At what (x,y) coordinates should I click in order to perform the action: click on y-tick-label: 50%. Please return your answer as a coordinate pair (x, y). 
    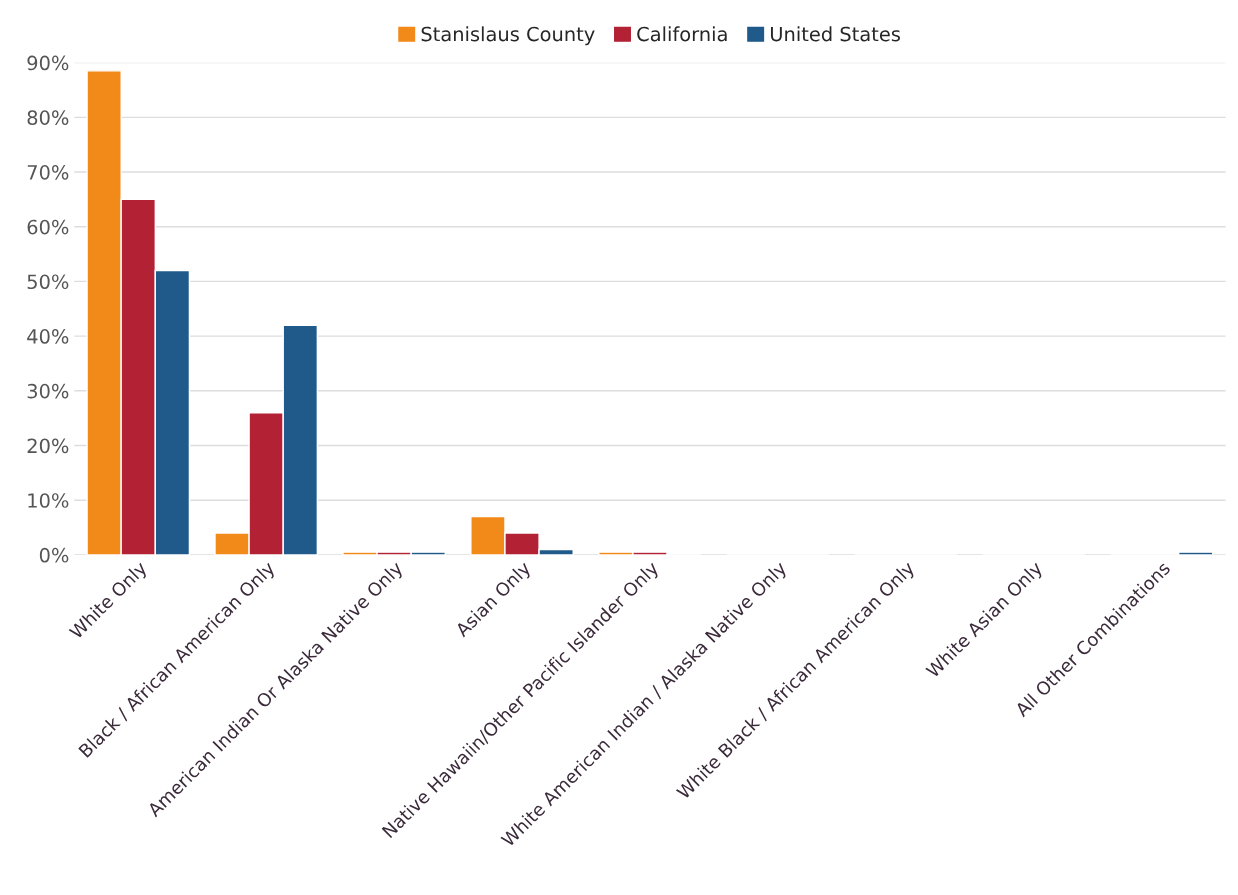
    Looking at the image, I should click on (48, 282).